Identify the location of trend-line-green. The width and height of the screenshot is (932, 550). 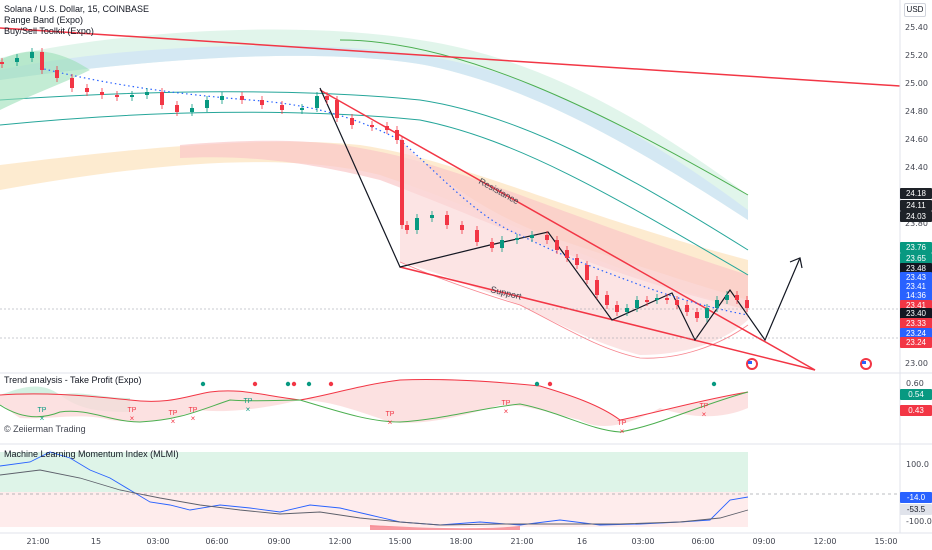
(374, 412).